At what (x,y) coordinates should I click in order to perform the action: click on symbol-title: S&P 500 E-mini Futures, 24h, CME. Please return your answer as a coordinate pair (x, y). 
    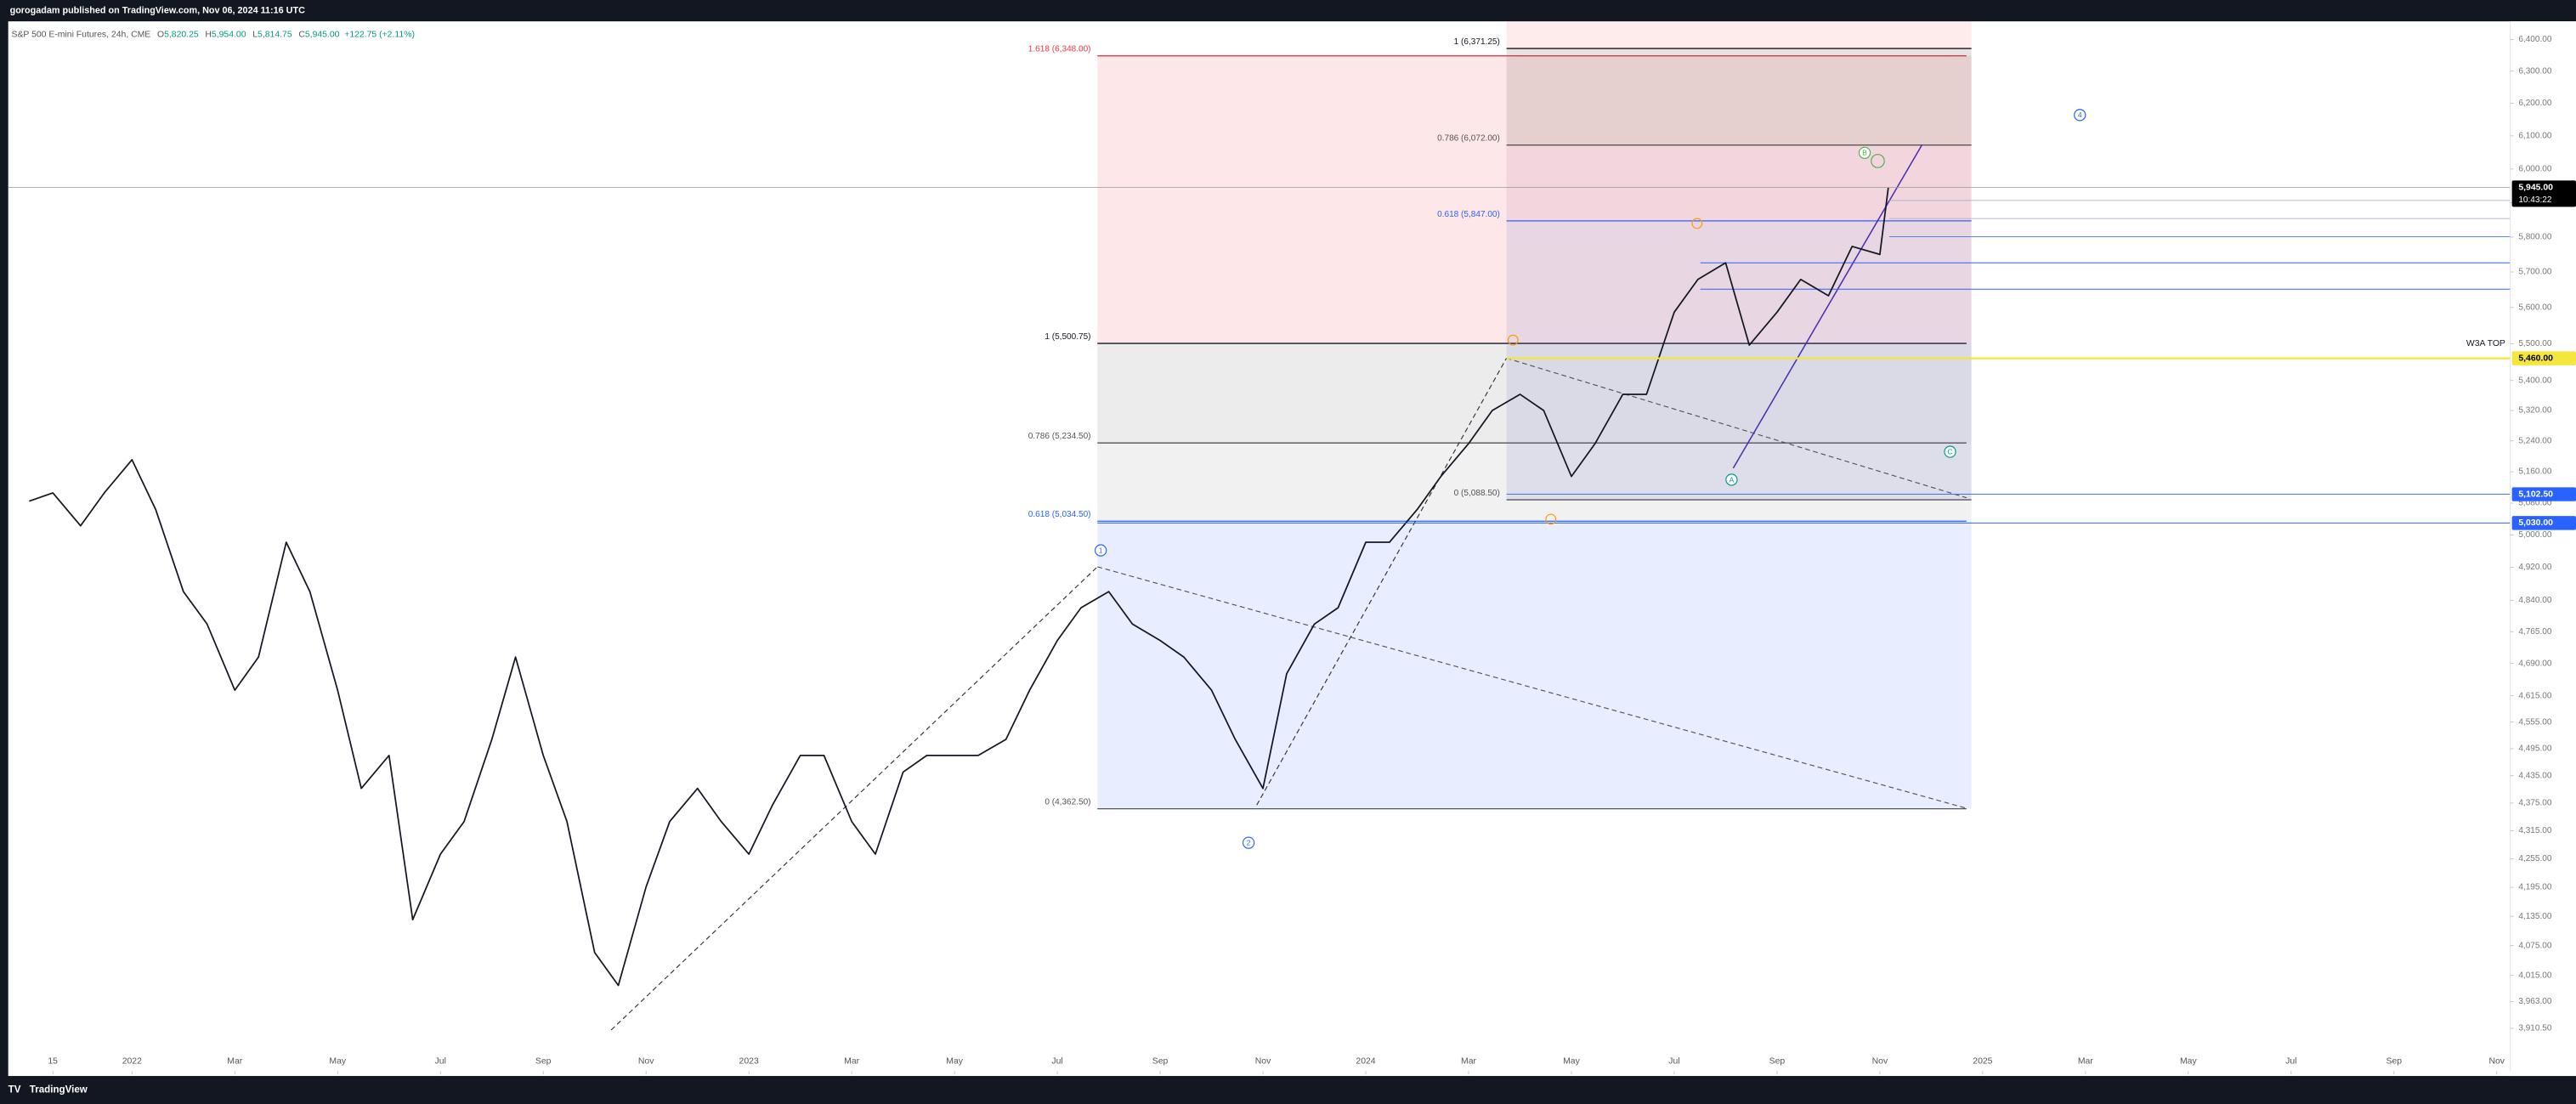
    Looking at the image, I should click on (81, 34).